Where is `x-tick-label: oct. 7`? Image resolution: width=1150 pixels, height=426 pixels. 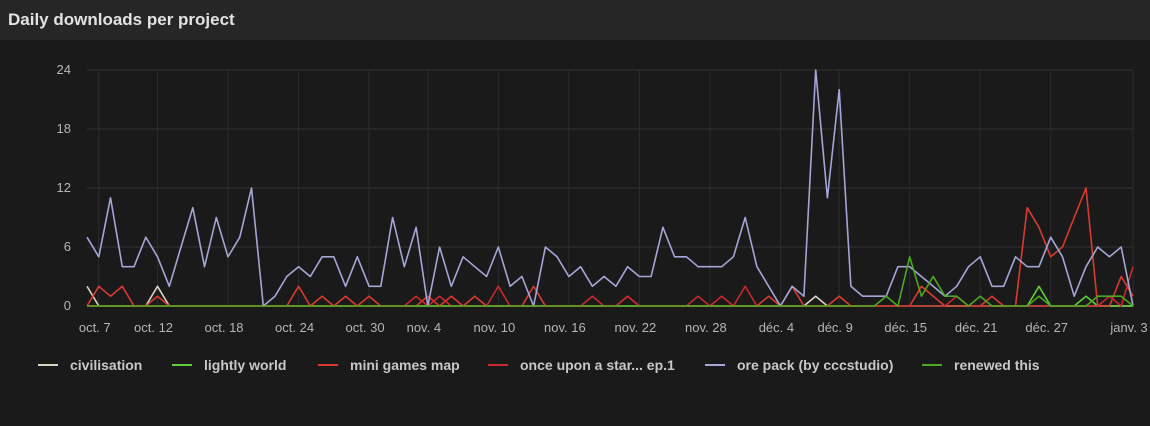
x-tick-label: oct. 7 is located at coordinates (95, 327).